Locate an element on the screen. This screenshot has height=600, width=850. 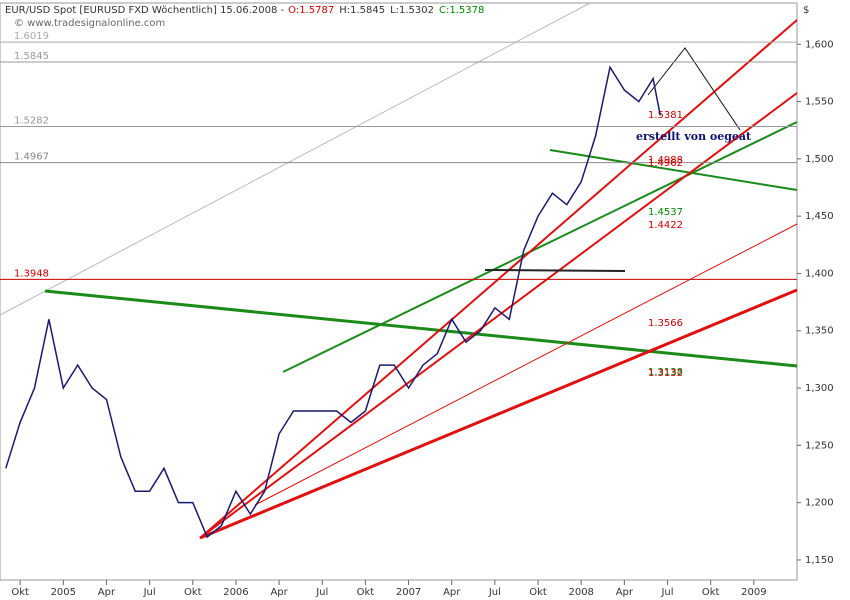
x-tick-label: 2009 is located at coordinates (753, 592).